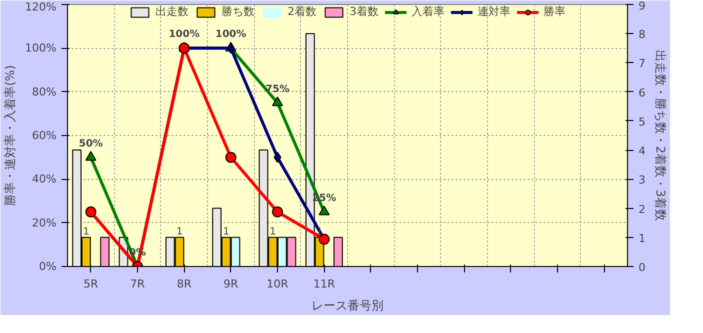  I want to click on y2-tick-label: 5, so click(642, 121).